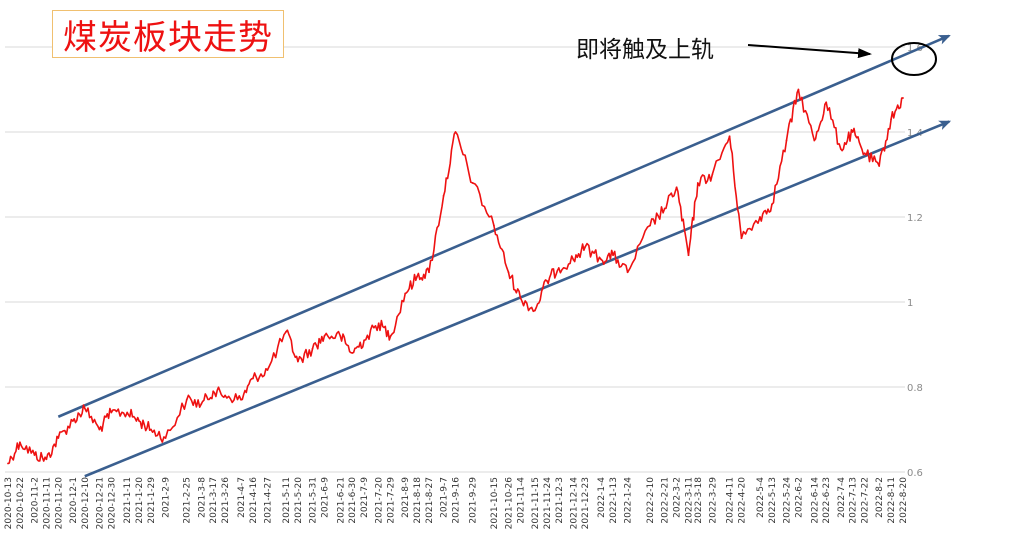 This screenshot has height=548, width=1024. Describe the element at coordinates (773, 500) in the screenshot. I see `x-tick-label: 2022-5-13` at that location.